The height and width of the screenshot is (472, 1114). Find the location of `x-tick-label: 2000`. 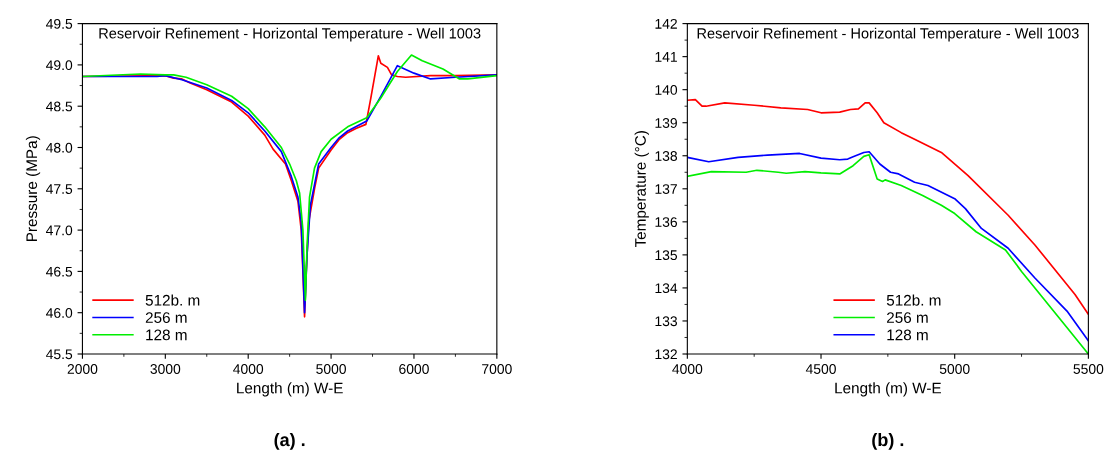

x-tick-label: 2000 is located at coordinates (82, 369).